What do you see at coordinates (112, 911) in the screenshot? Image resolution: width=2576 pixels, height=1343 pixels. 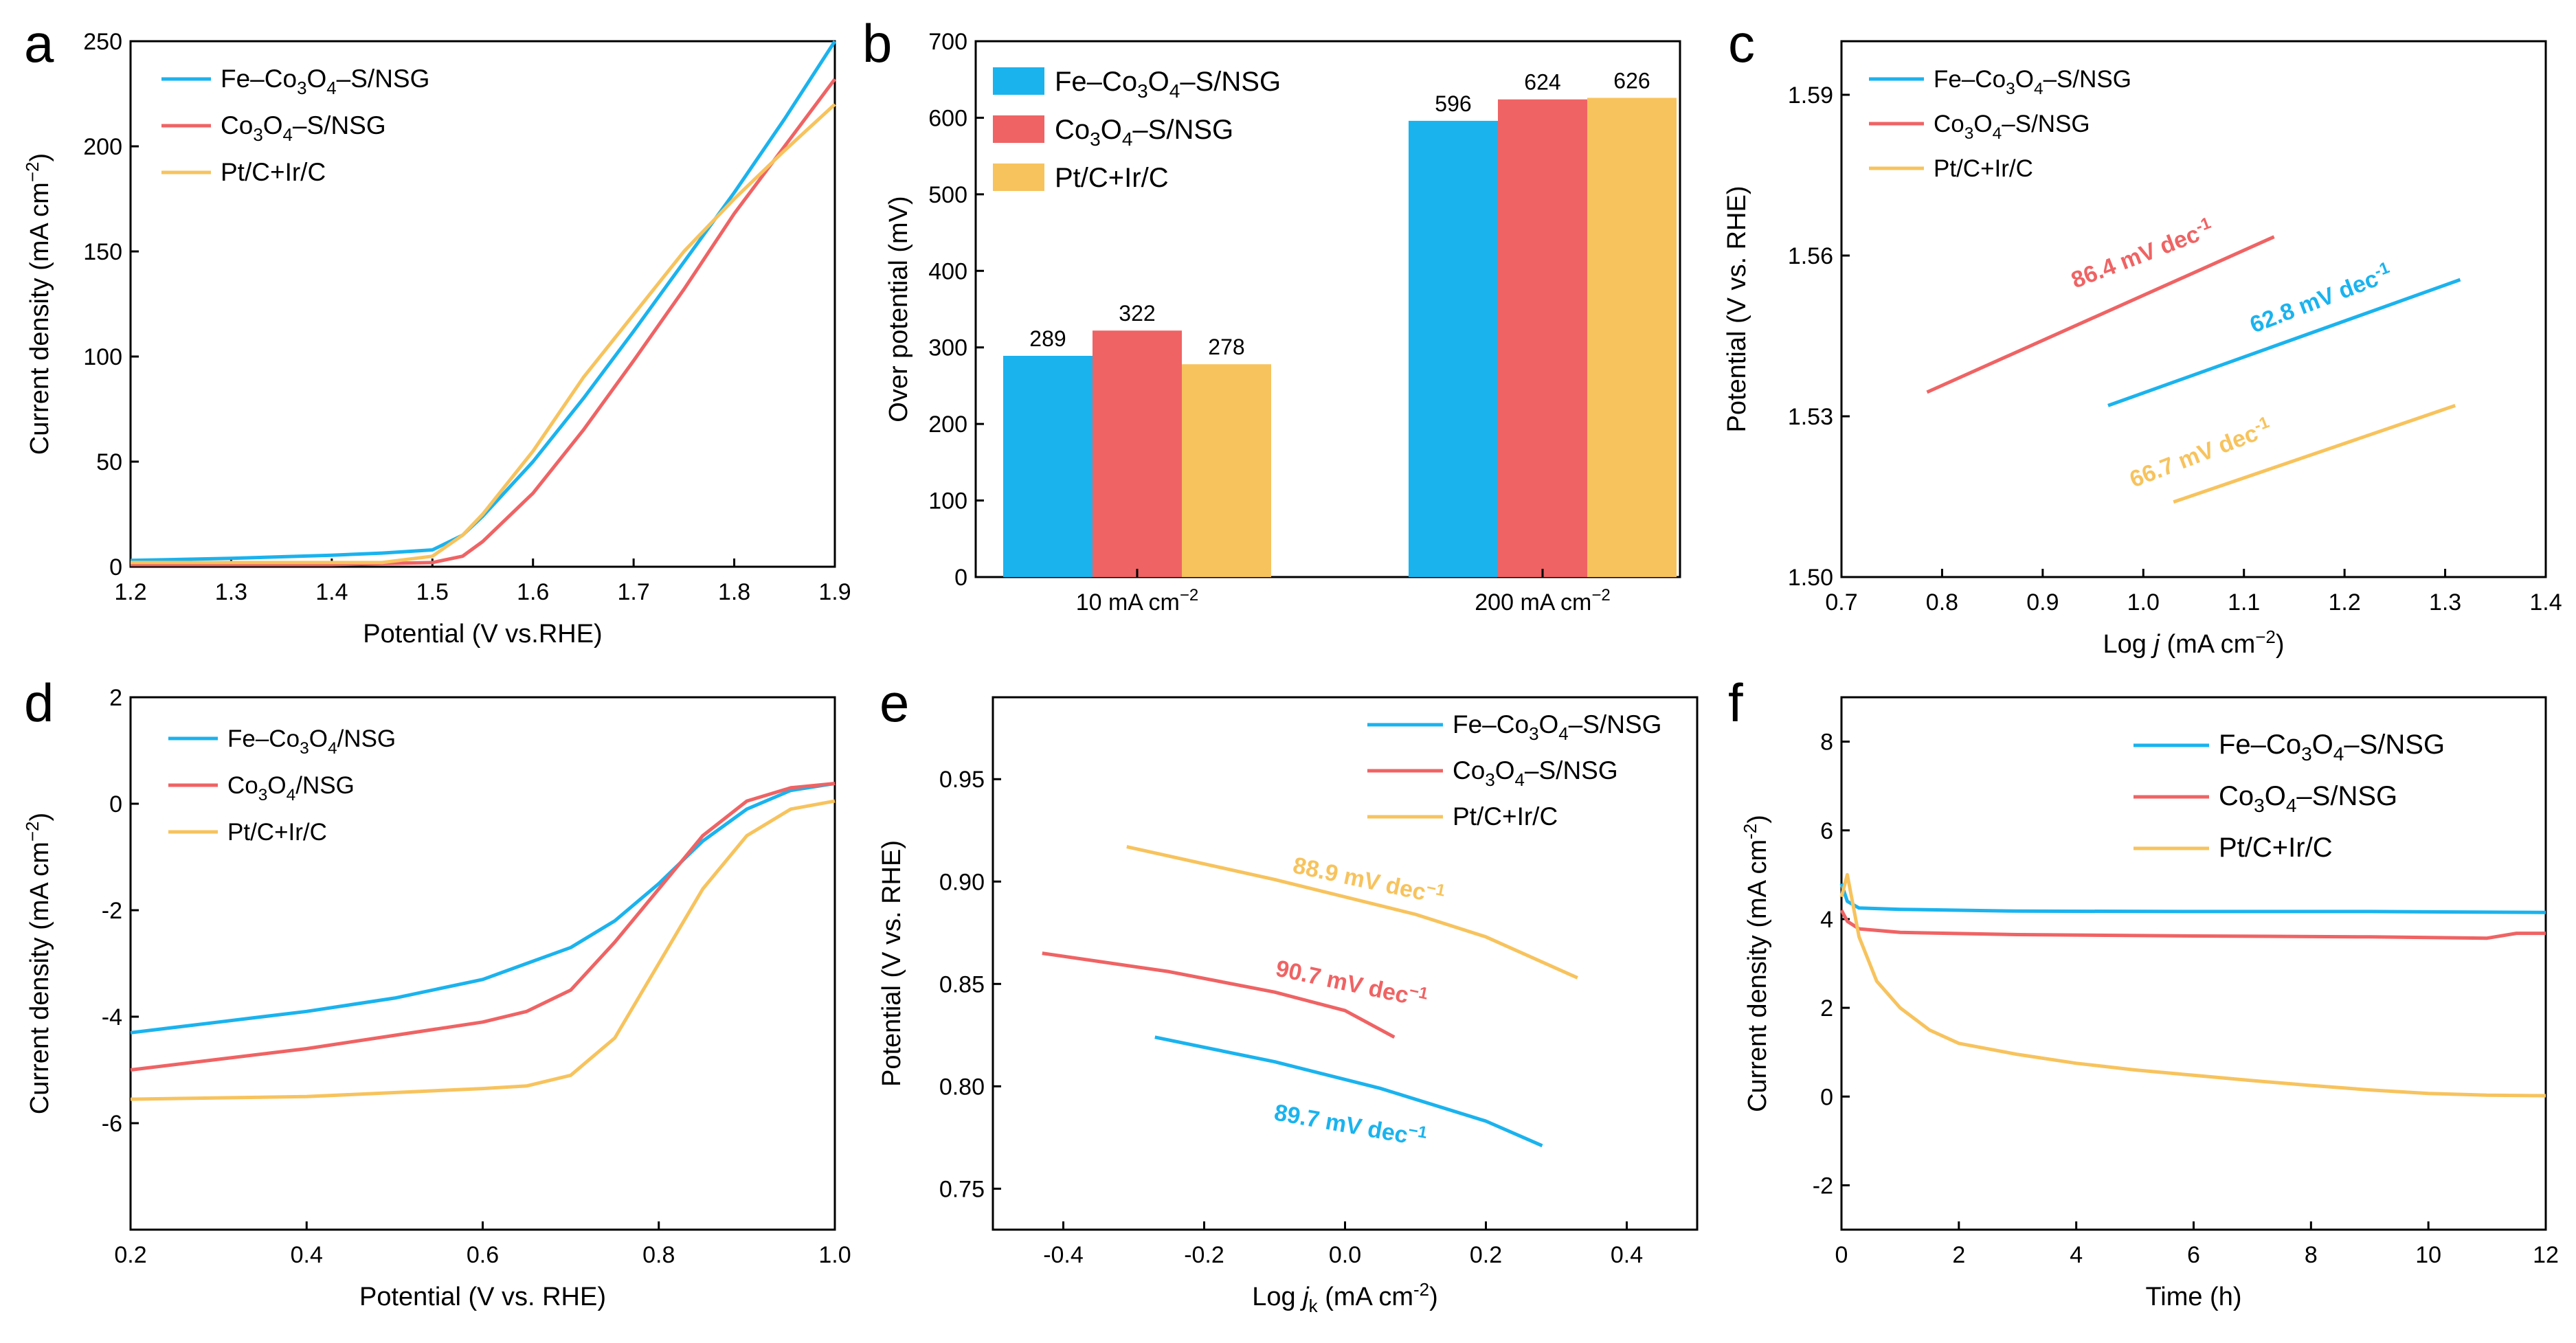 I see `y-tick-label: -2` at bounding box center [112, 911].